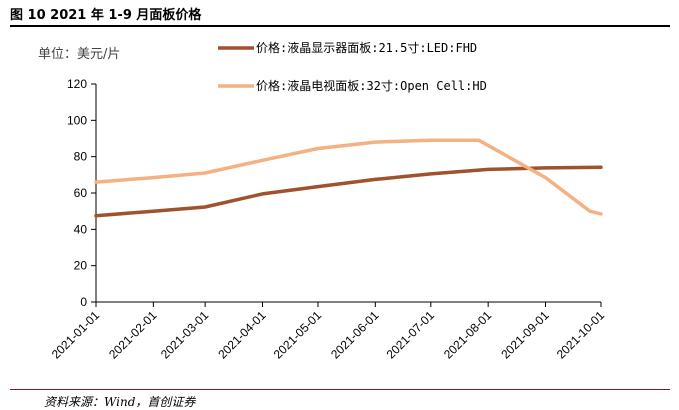 The height and width of the screenshot is (410, 679). What do you see at coordinates (371, 85) in the screenshot?
I see `legend-label-2: 价格:液晶电视面板:32寸:Open Cell:HD` at bounding box center [371, 85].